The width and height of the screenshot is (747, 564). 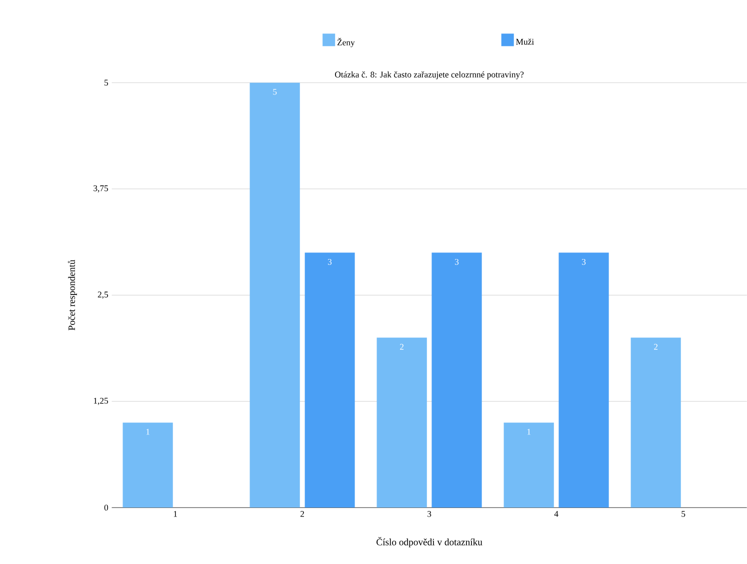 What do you see at coordinates (430, 514) in the screenshot?
I see `x-tick-label: 3` at bounding box center [430, 514].